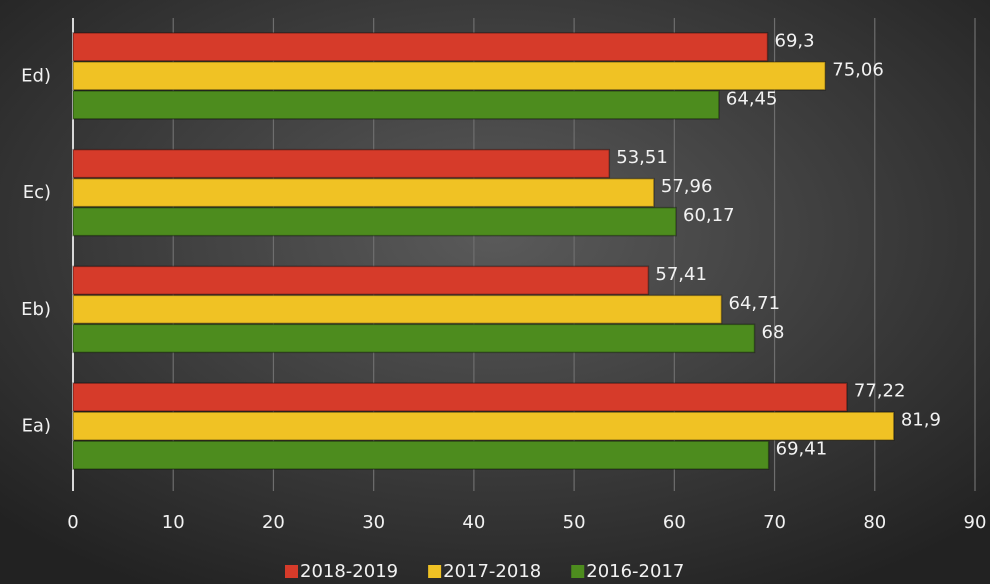 The width and height of the screenshot is (990, 584). What do you see at coordinates (574, 522) in the screenshot?
I see `x-tick-label: 50` at bounding box center [574, 522].